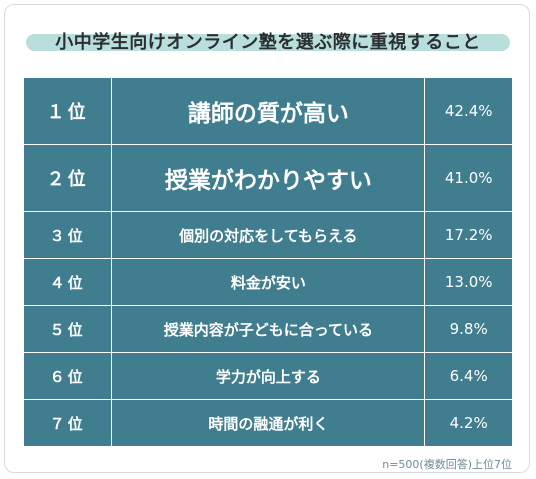  I want to click on rank-cell: ２位, so click(67, 178).